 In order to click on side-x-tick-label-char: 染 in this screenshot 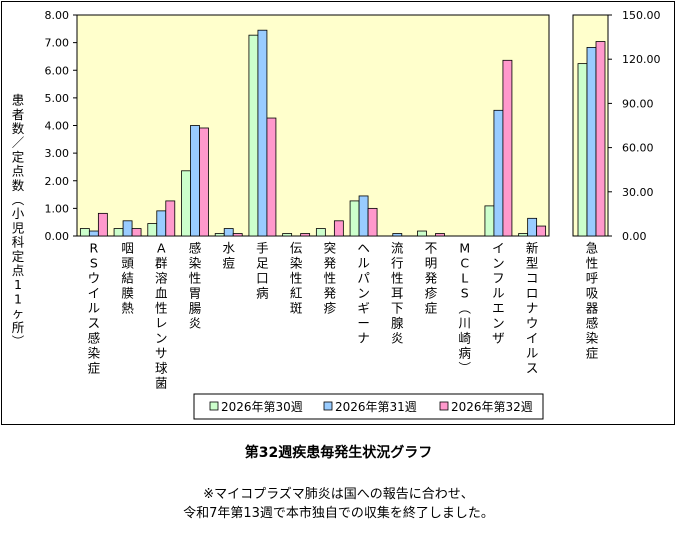, I will do `click(592, 338)`.